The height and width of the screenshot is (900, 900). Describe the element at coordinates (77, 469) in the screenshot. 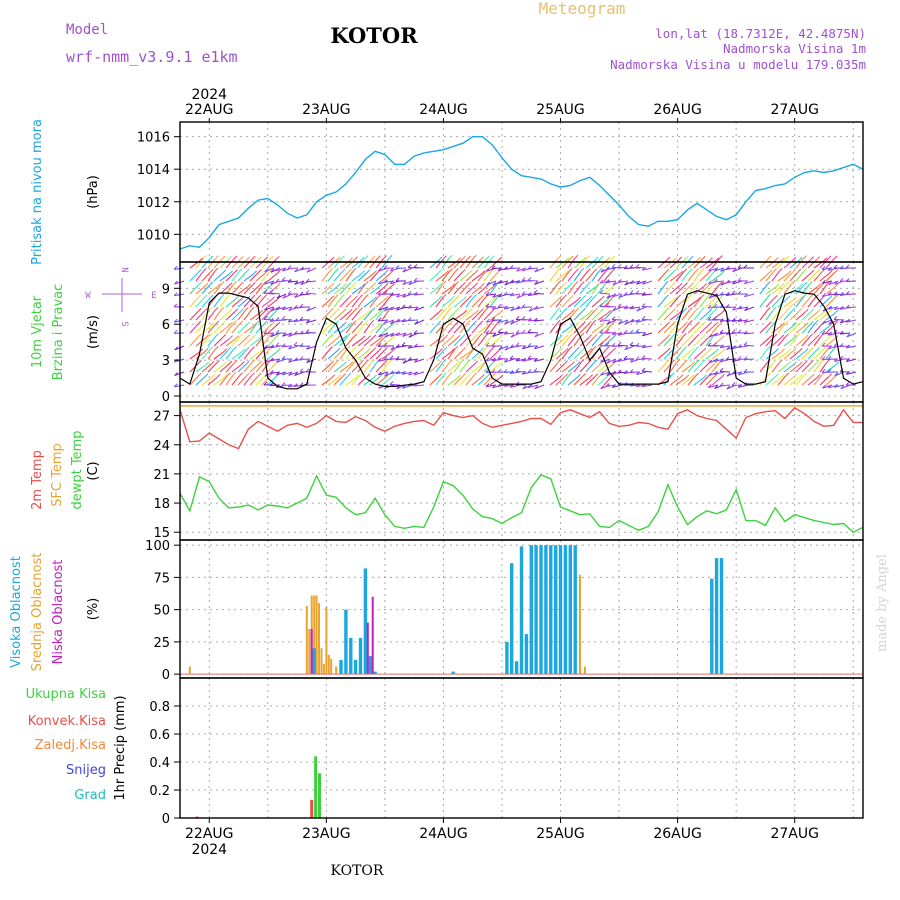

I see `dewpt-label: dewpt Temp` at that location.